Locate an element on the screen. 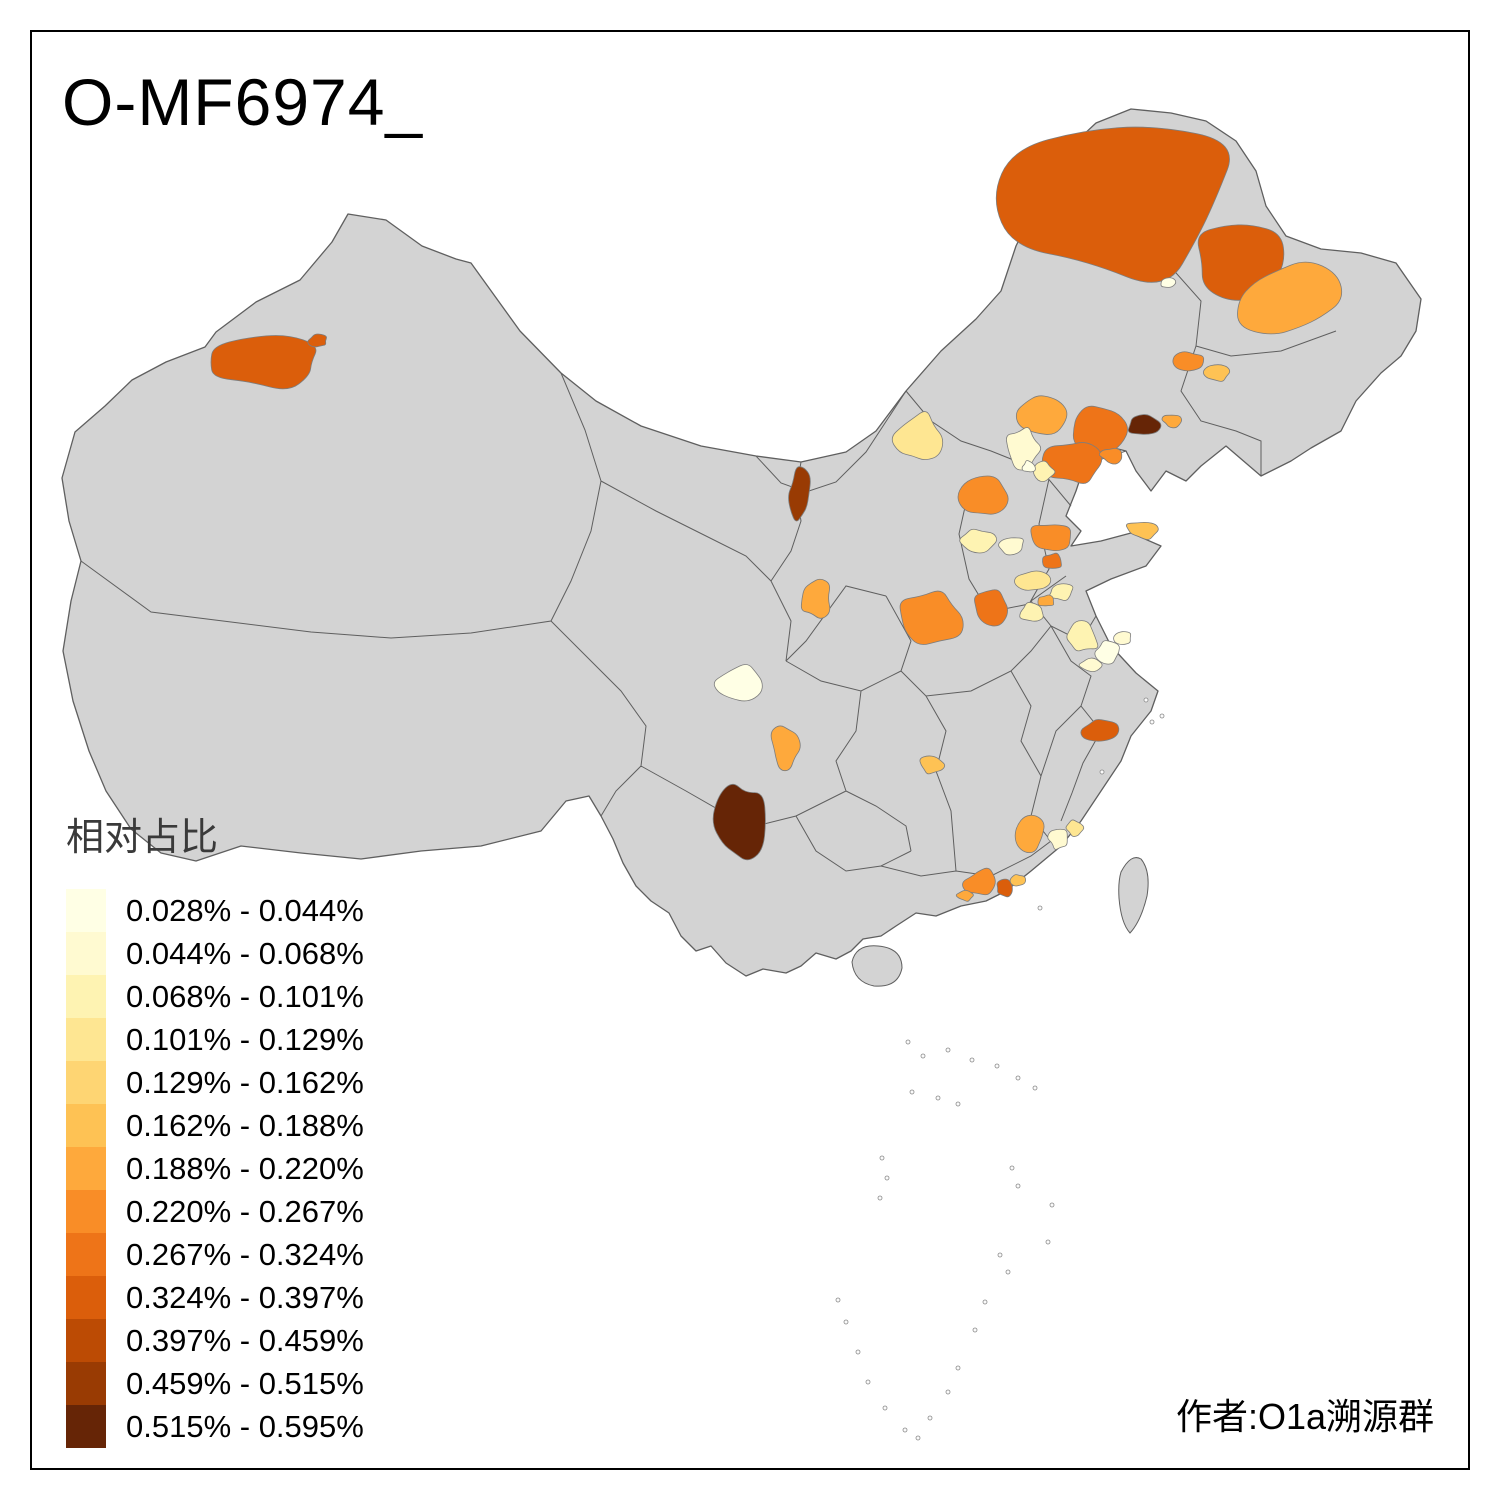 The height and width of the screenshot is (1500, 1500). legend-item: 0.220% - 0.267% is located at coordinates (215, 1211).